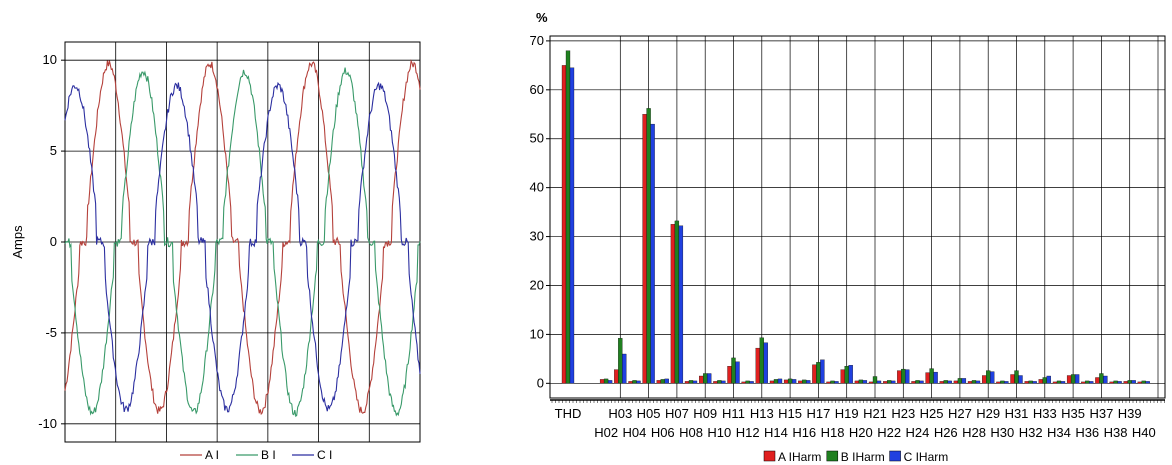  I want to click on harmonics-x-tick-label: H02, so click(606, 432).